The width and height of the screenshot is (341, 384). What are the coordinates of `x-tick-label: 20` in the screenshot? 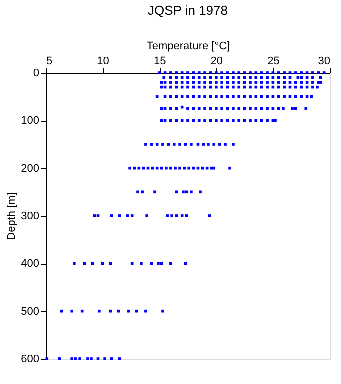 It's located at (217, 62).